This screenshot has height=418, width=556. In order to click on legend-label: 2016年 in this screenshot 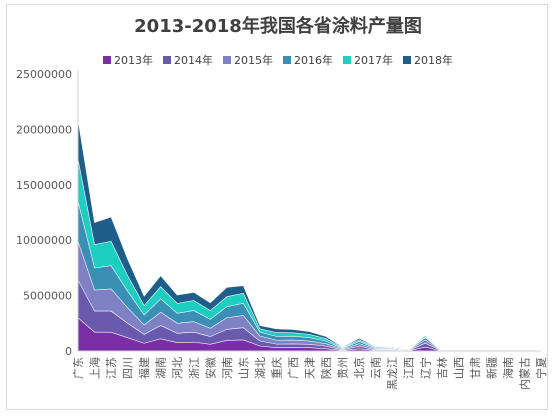, I will do `click(313, 60)`.